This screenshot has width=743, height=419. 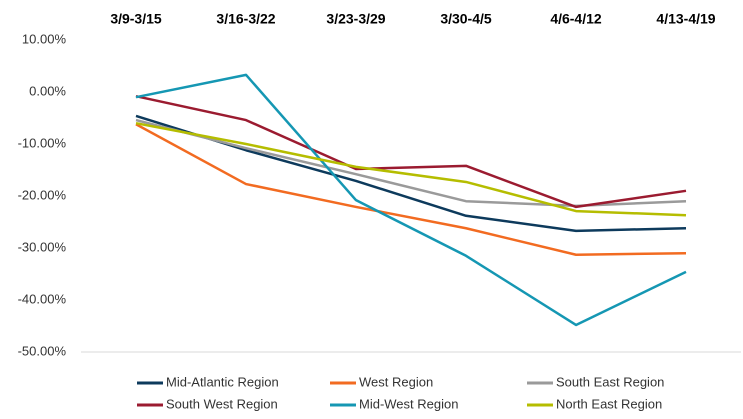 I want to click on legend-label: North East Region, so click(x=609, y=403).